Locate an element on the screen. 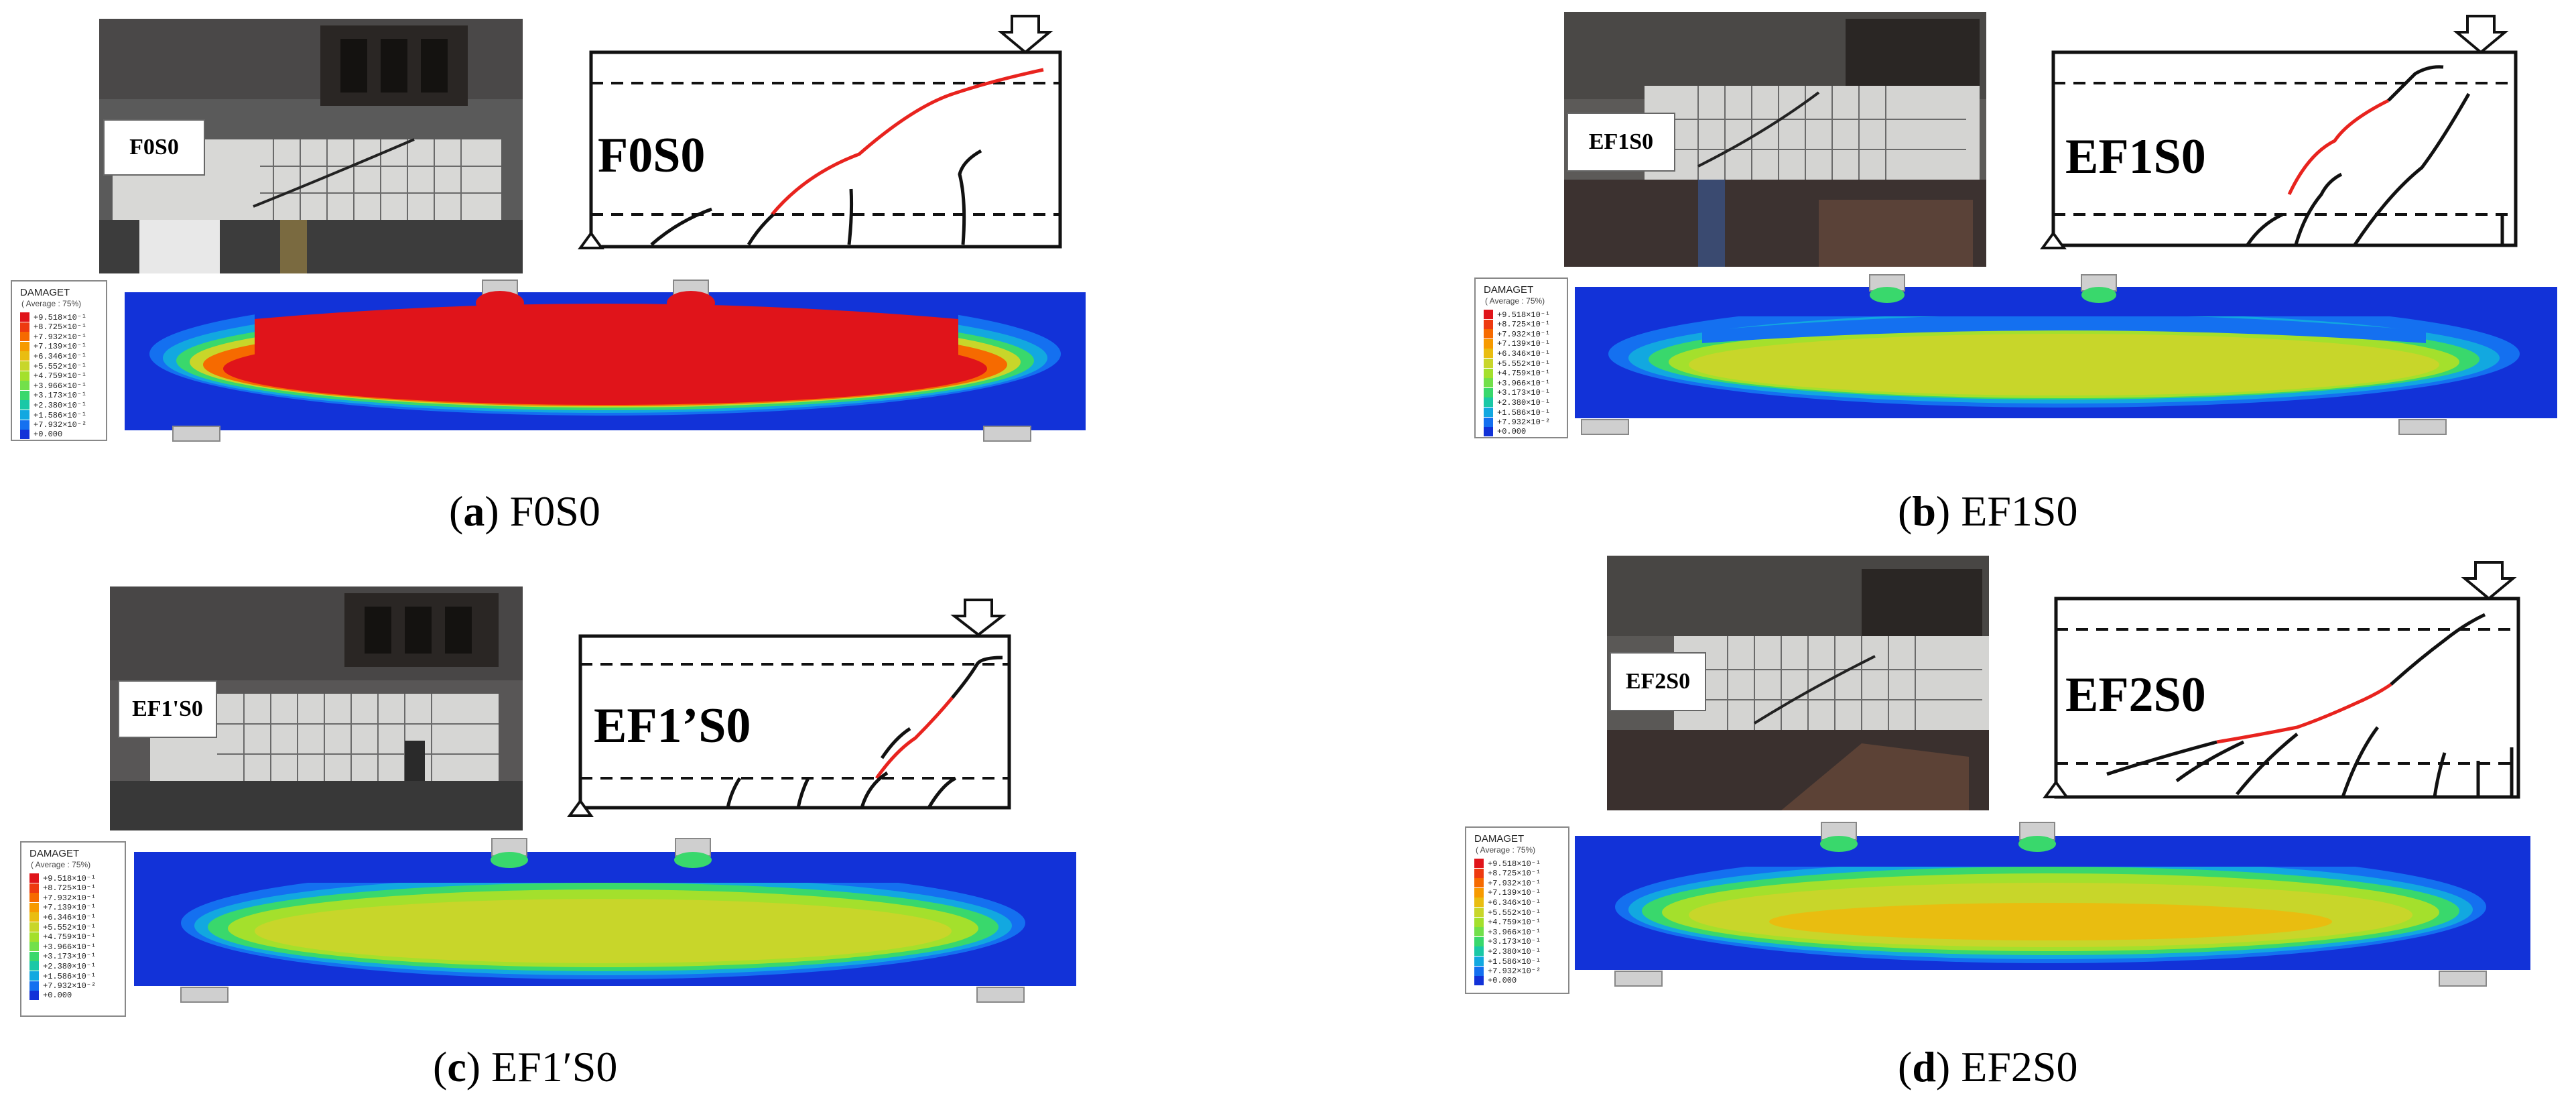  panel-caption: (a) F0S0 is located at coordinates (524, 511).